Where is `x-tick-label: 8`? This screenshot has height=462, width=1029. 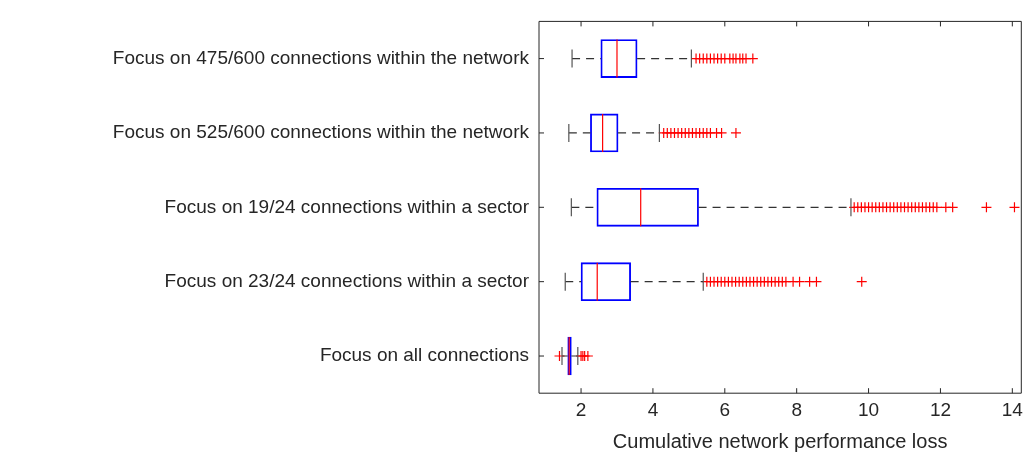 x-tick-label: 8 is located at coordinates (796, 409).